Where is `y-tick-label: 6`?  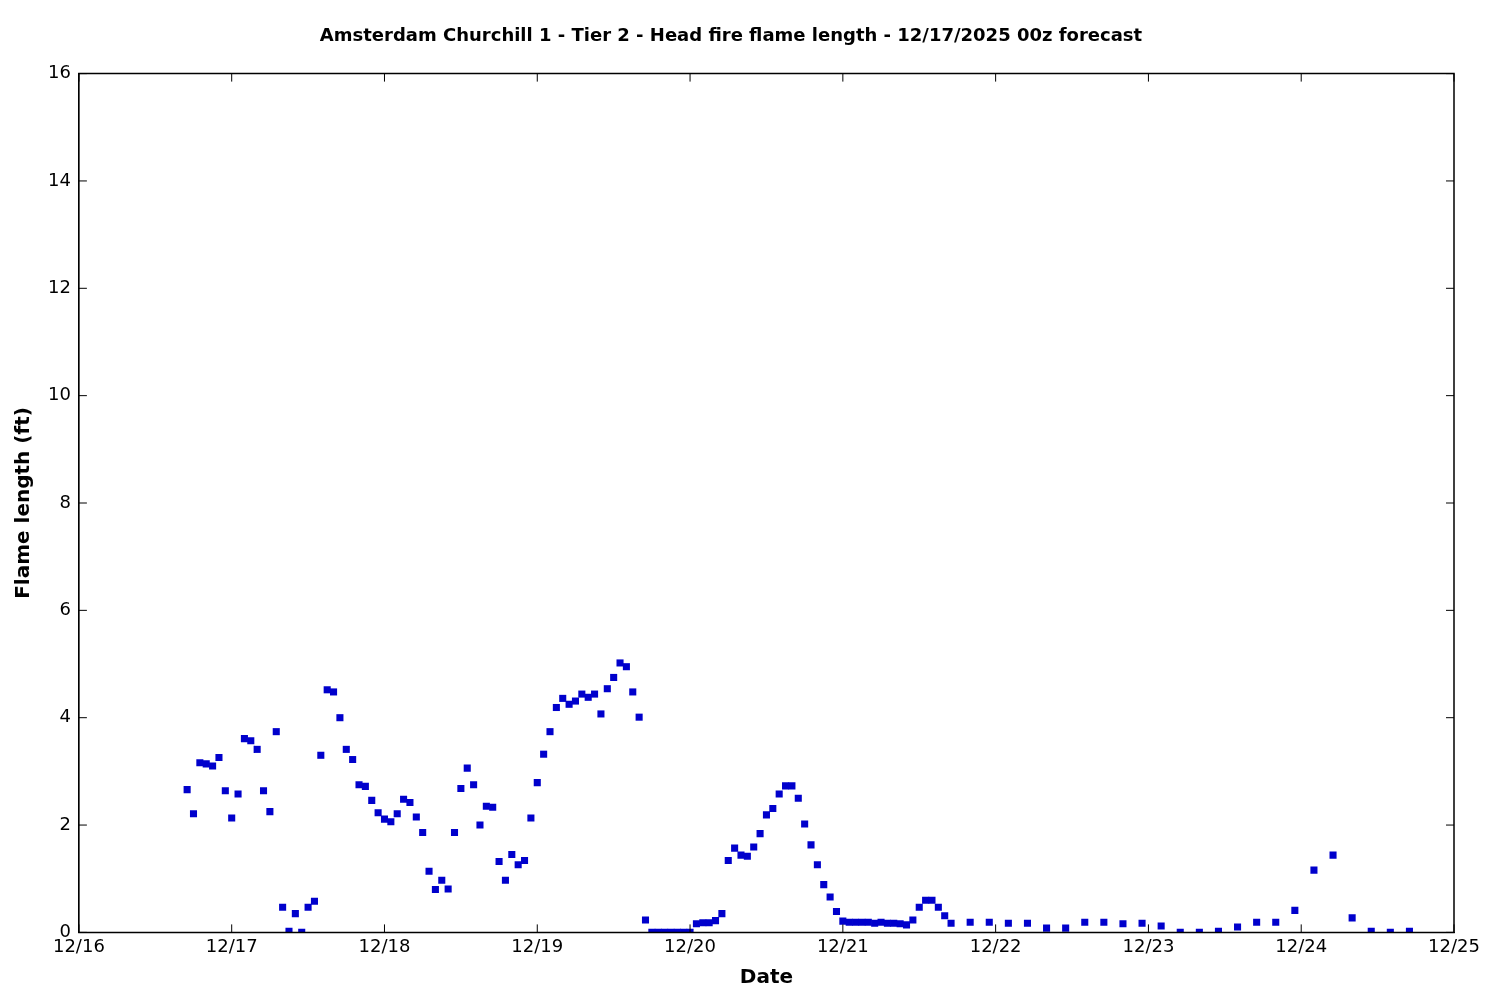 y-tick-label: 6 is located at coordinates (65, 609).